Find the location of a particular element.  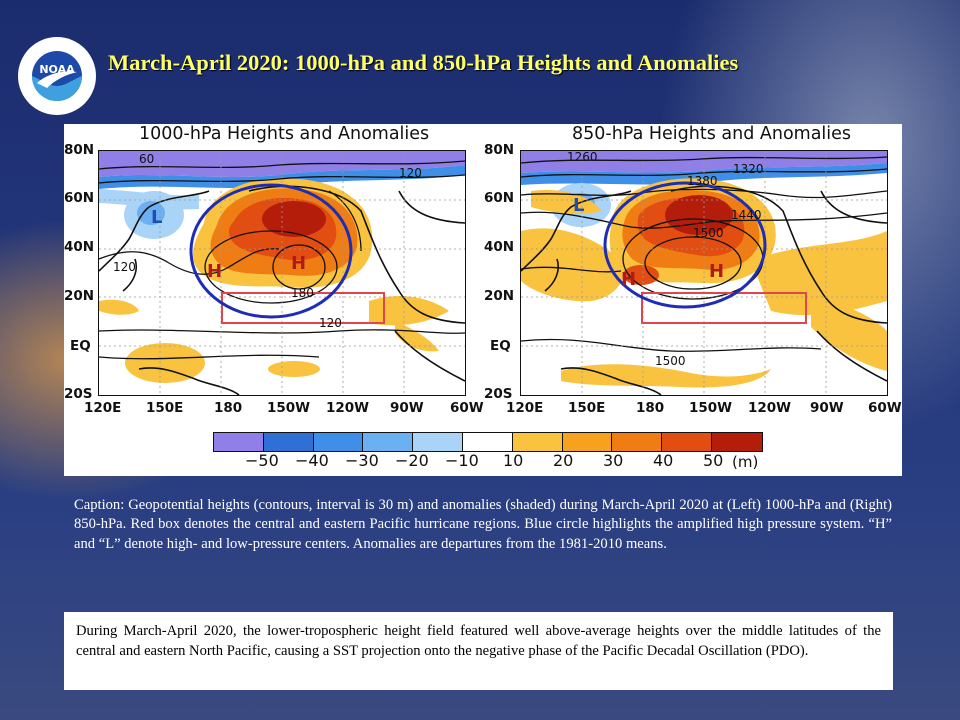

contour-label: 180 is located at coordinates (302, 293).